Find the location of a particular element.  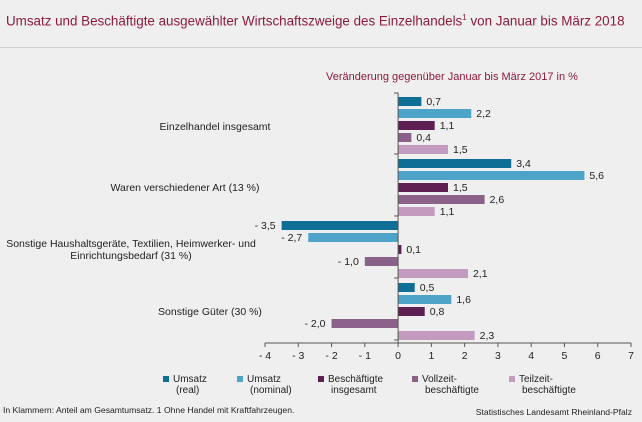

legend-label: Vollzeit-beschäftigte is located at coordinates (450, 385).